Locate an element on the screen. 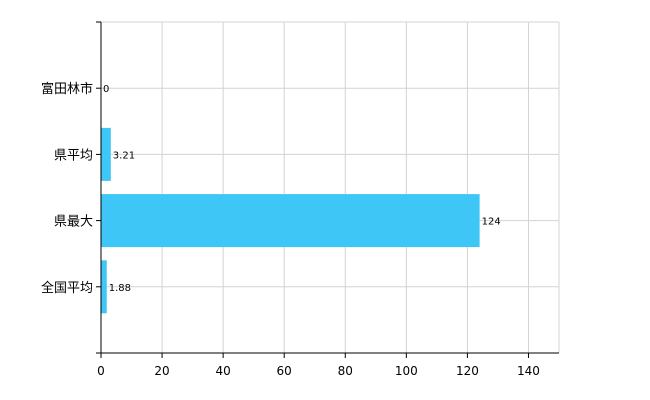  x-tick-label: 40 is located at coordinates (222, 371).